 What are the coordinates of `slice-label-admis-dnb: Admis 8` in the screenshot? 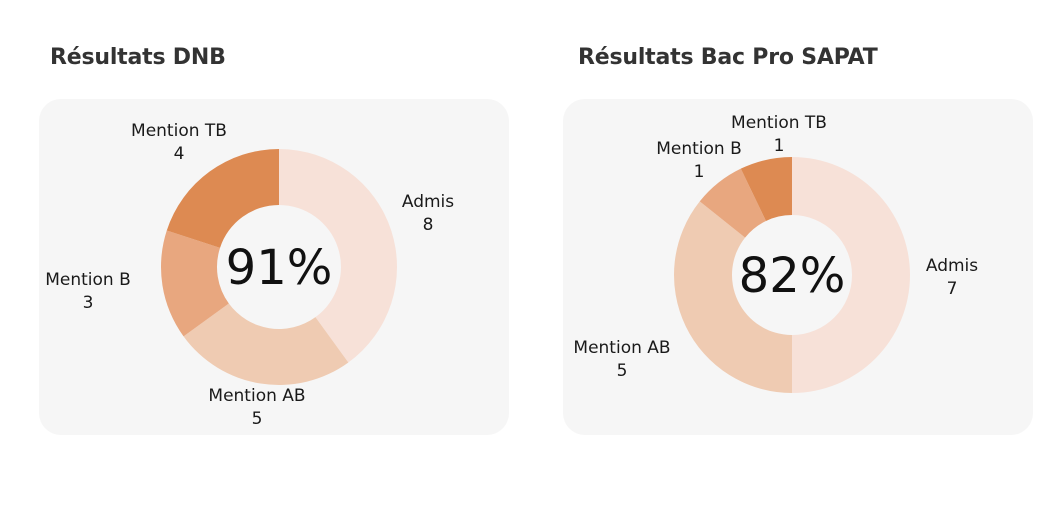 It's located at (428, 213).